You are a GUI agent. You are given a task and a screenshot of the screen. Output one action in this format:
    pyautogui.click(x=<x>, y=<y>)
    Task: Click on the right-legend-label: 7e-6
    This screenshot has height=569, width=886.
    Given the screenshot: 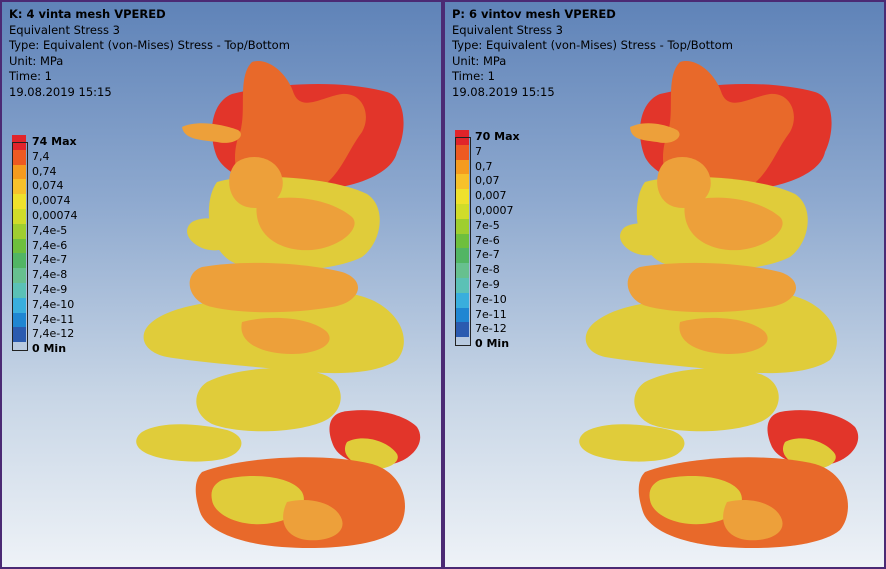 What is the action you would take?
    pyautogui.click(x=487, y=240)
    